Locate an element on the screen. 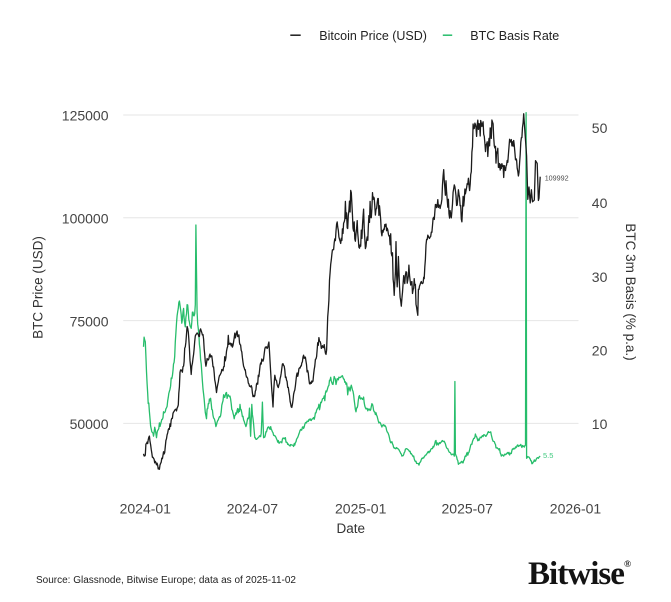  svg-text: 50 is located at coordinates (600, 128).